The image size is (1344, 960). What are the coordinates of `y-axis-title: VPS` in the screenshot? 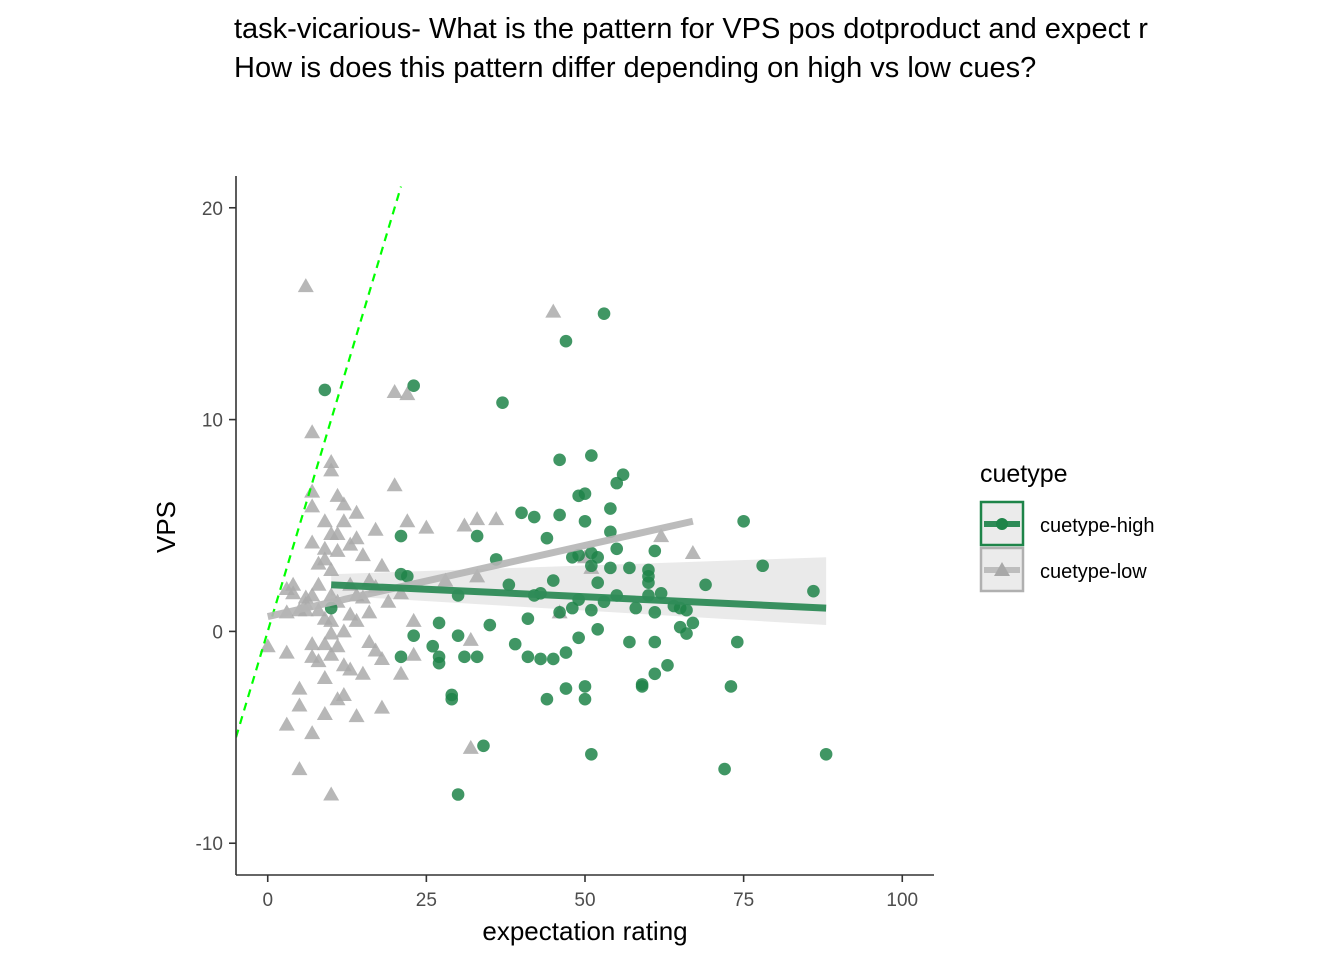 It's located at (166, 527).